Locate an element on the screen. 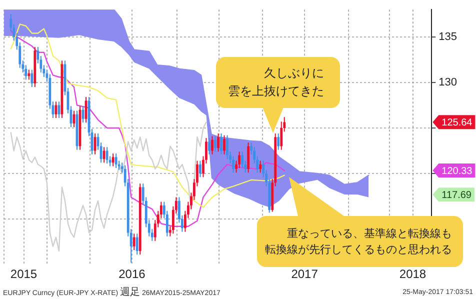 This screenshot has height=299, width=476. x-tick-label: 2015 is located at coordinates (24, 274).